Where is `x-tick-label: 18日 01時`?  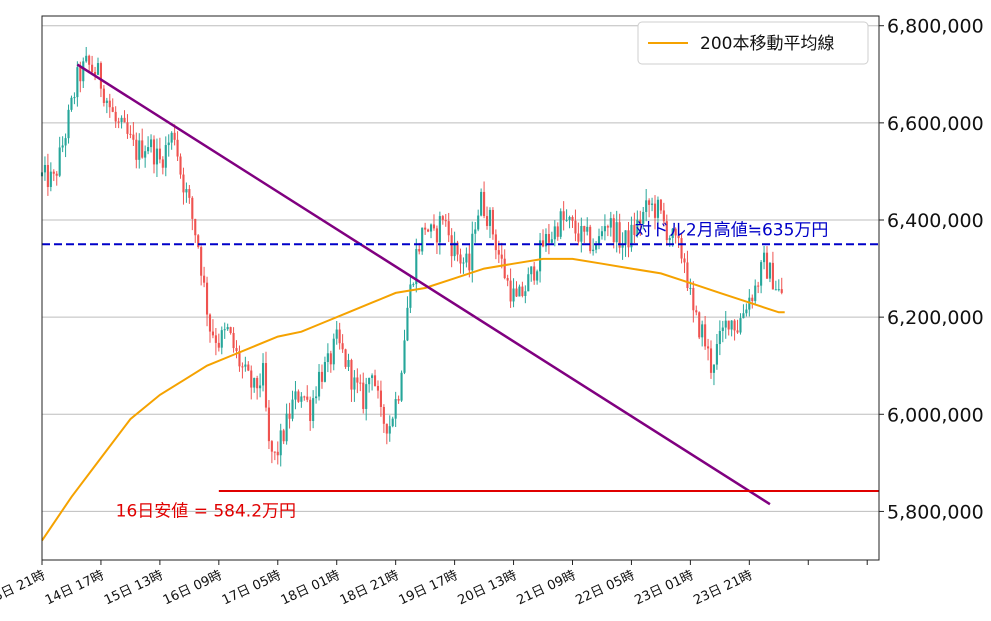
x-tick-label: 18日 01時 is located at coordinates (311, 588).